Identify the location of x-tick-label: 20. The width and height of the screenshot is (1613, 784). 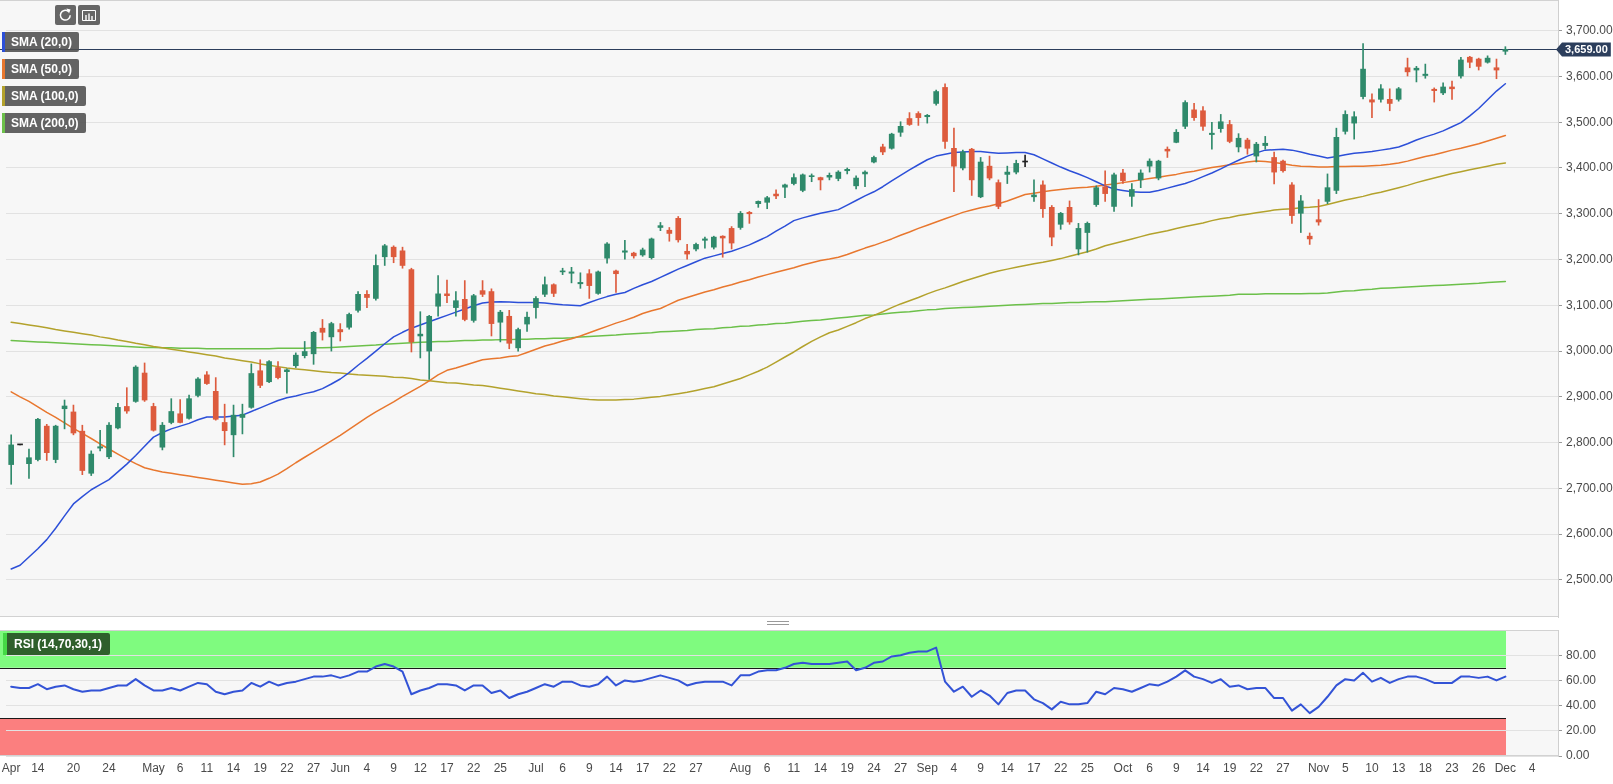
(73, 767).